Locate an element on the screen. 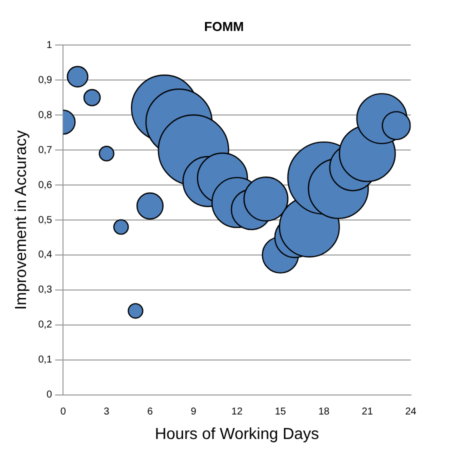 The image size is (458, 458). y-tick-label: 0,6 is located at coordinates (45, 185).